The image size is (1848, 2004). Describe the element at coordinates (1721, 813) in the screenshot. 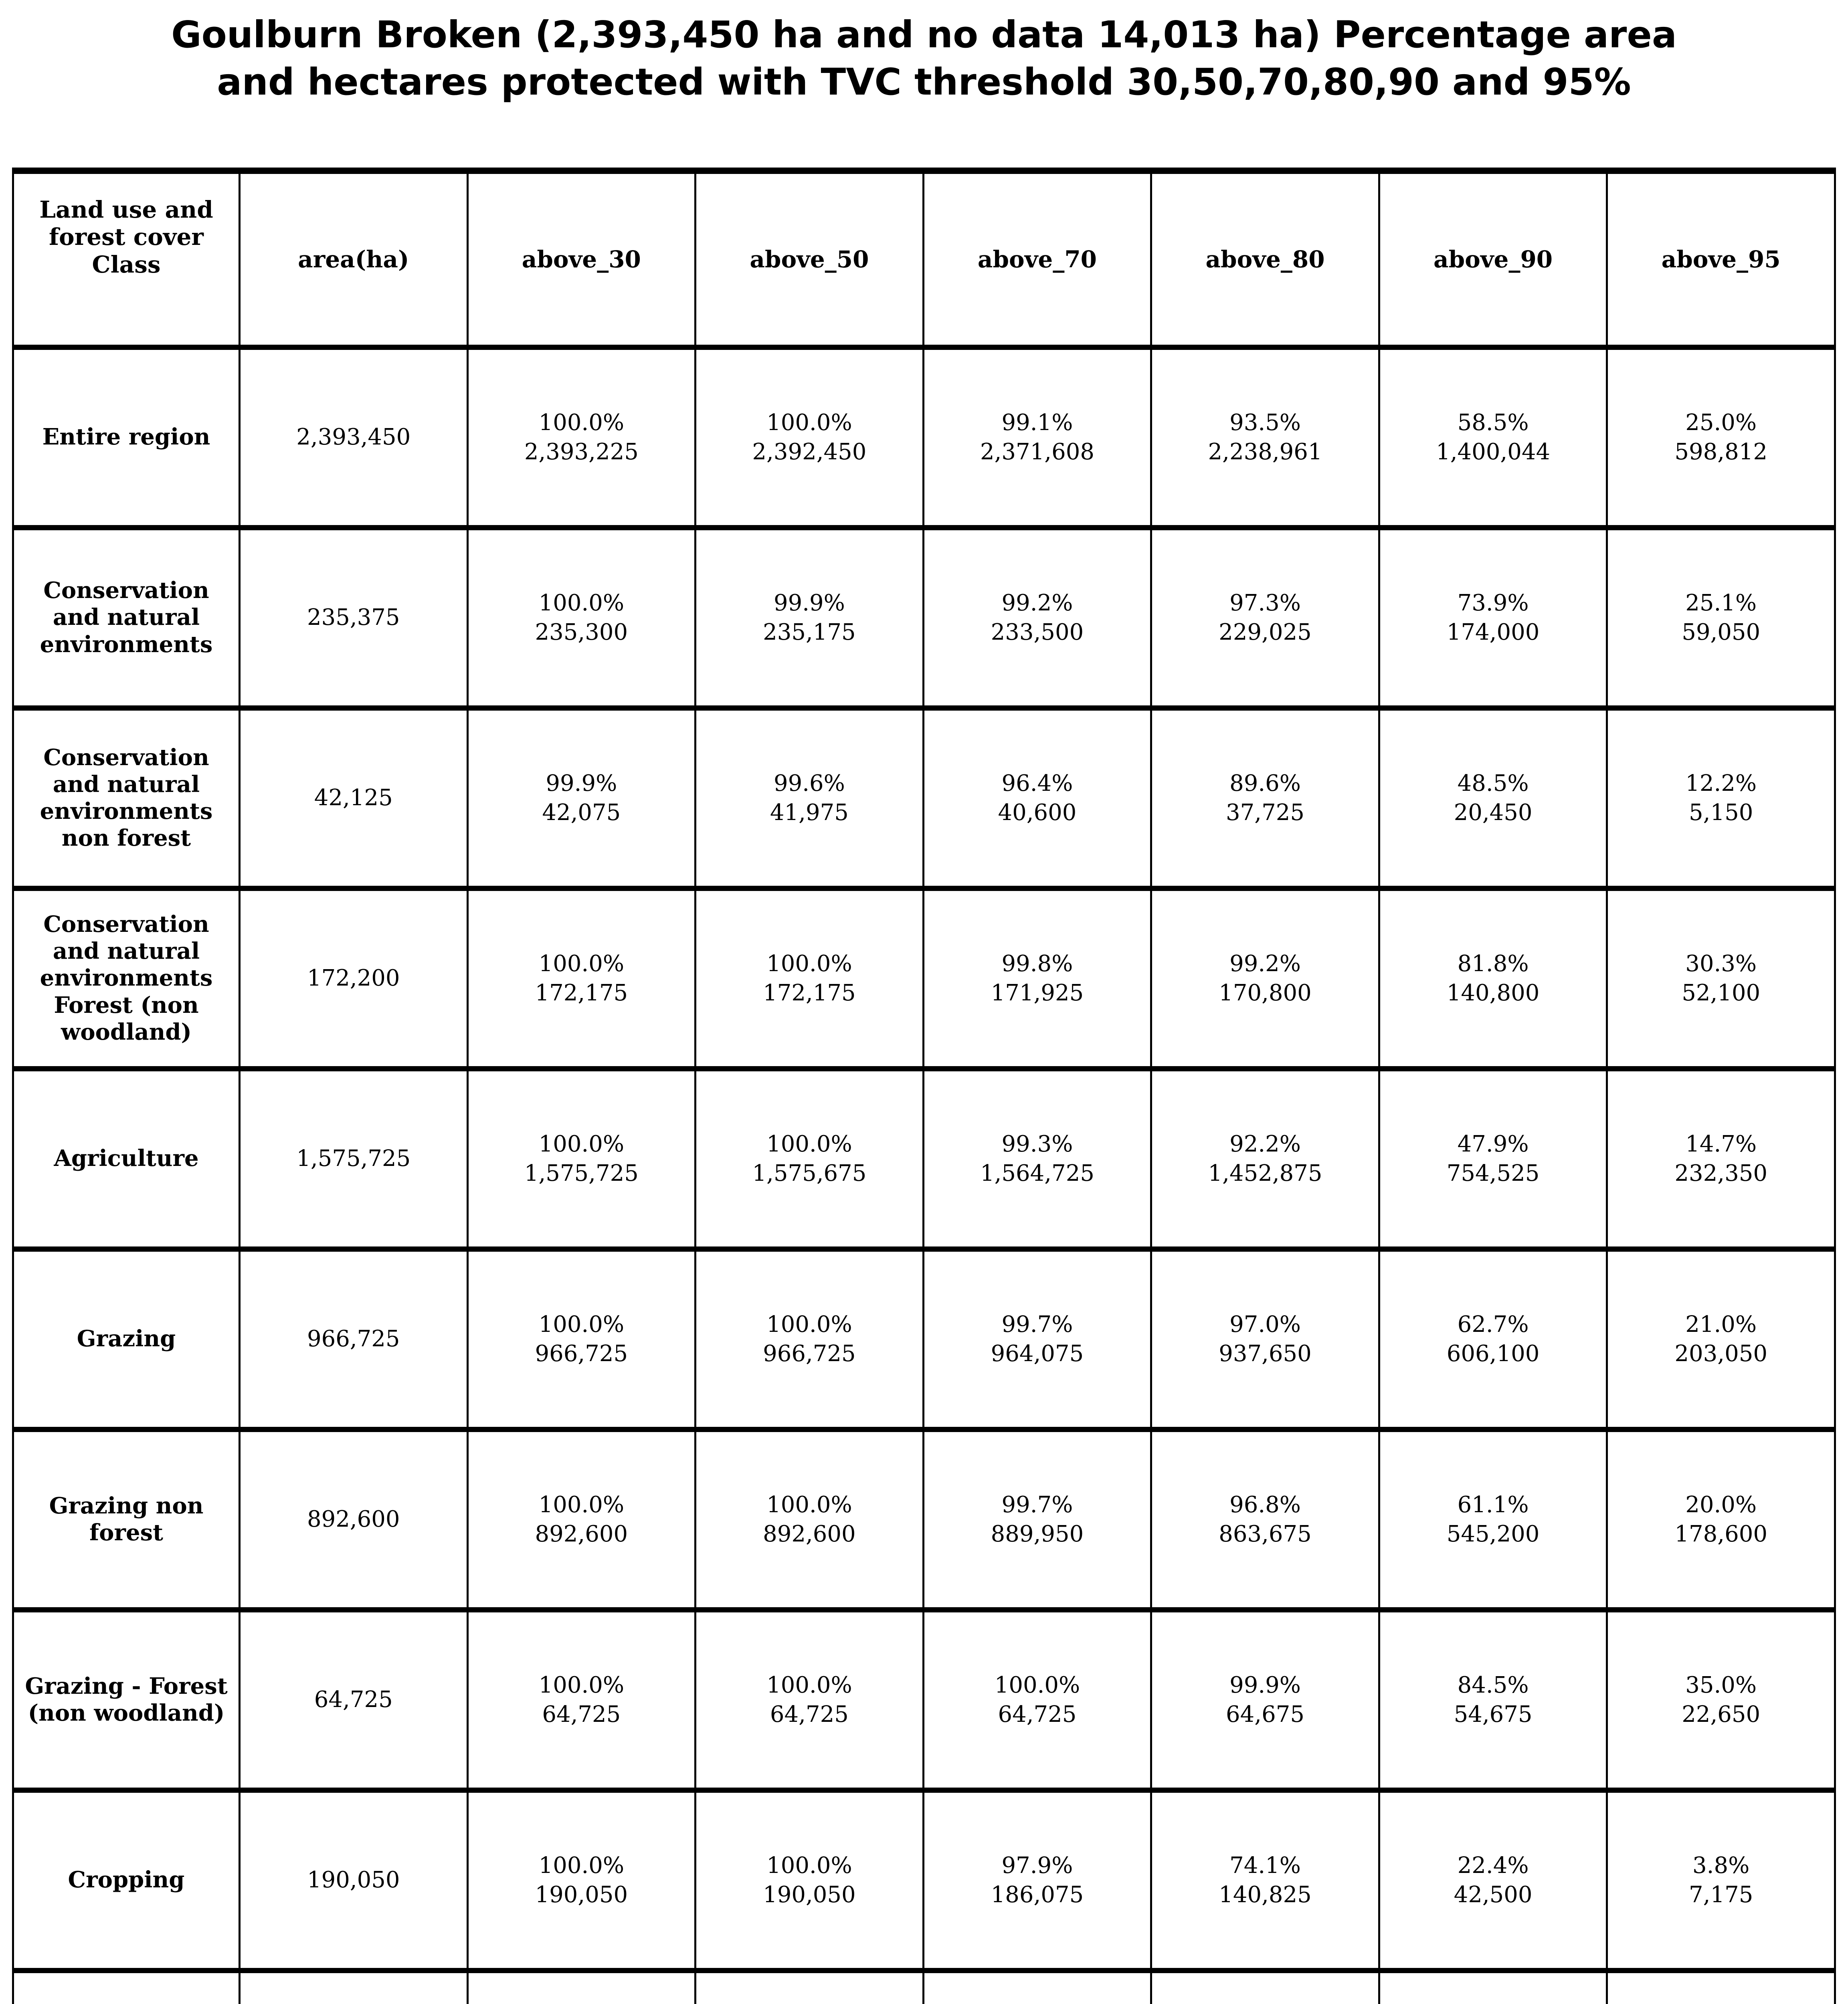

I see `hectares-value: 5,150` at that location.